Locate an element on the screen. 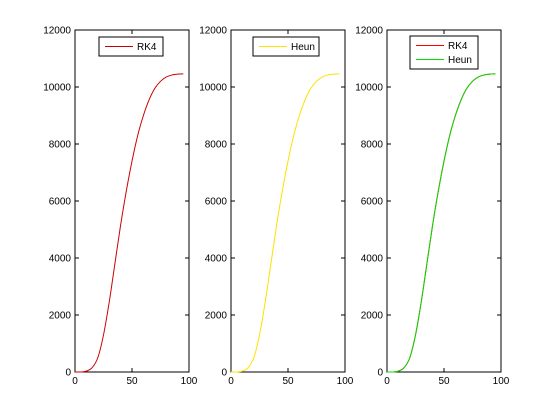 This screenshot has width=559, height=419. legend: Heun is located at coordinates (286, 46).